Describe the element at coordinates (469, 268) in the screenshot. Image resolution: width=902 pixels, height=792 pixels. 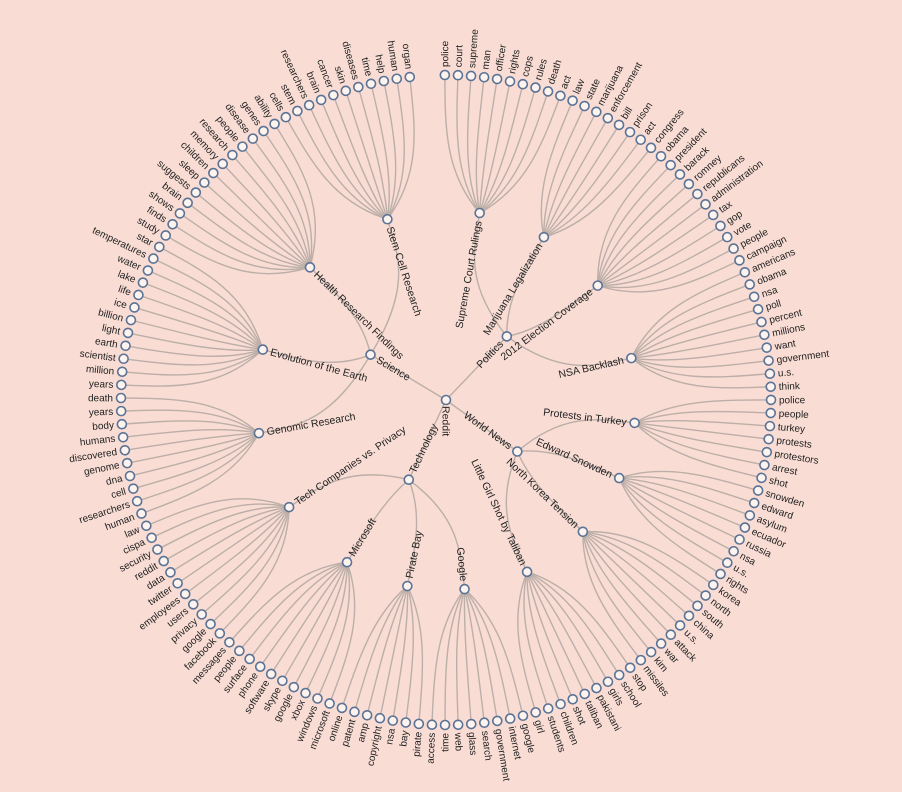
I see `topic-node-supreme-court-rulings: Supreme Court Rulings` at that location.